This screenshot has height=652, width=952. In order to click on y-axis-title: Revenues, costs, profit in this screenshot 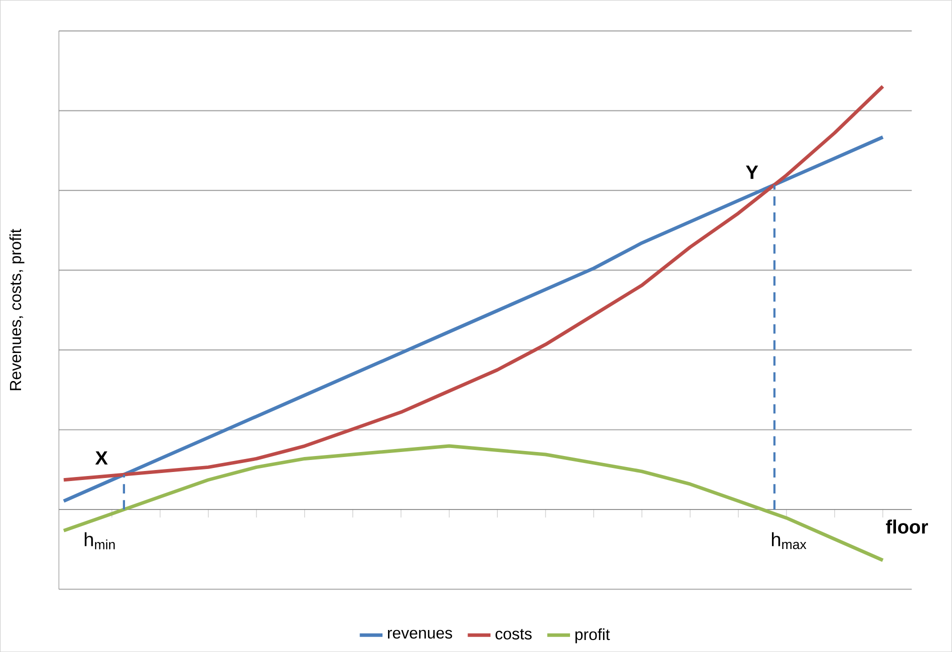, I will do `click(16, 309)`.